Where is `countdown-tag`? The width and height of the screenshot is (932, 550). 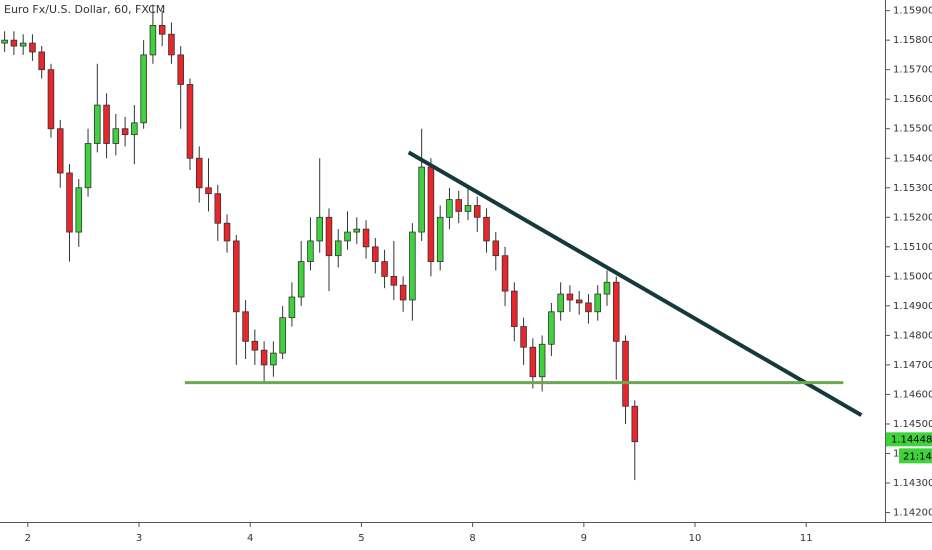
countdown-tag is located at coordinates (915, 456).